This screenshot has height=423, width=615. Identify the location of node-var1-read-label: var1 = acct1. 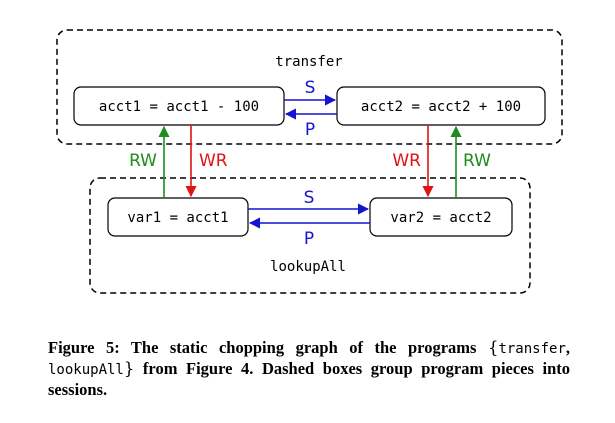
(177, 218).